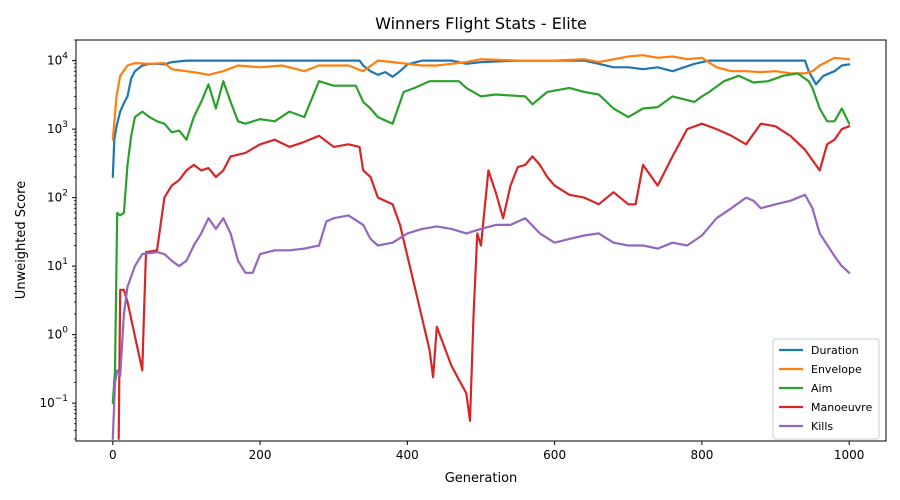 This screenshot has width=900, height=500. What do you see at coordinates (481, 23) in the screenshot?
I see `chart-title: Winners Flight Stats - Elite` at bounding box center [481, 23].